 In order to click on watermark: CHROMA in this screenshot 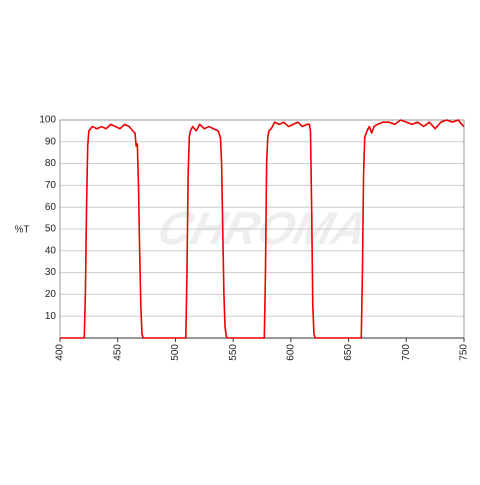, I will do `click(263, 228)`.